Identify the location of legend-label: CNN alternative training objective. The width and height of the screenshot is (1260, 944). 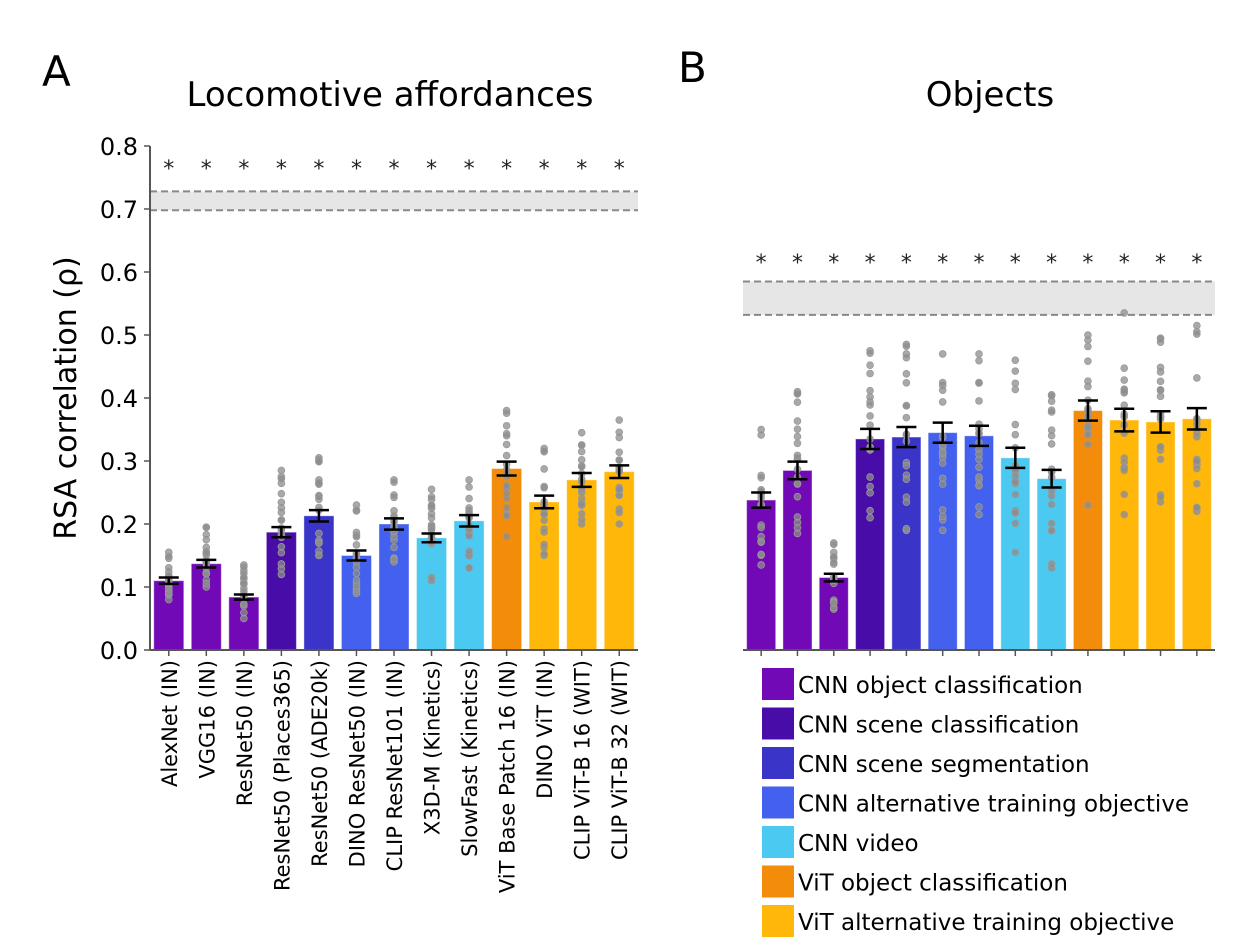
(993, 805).